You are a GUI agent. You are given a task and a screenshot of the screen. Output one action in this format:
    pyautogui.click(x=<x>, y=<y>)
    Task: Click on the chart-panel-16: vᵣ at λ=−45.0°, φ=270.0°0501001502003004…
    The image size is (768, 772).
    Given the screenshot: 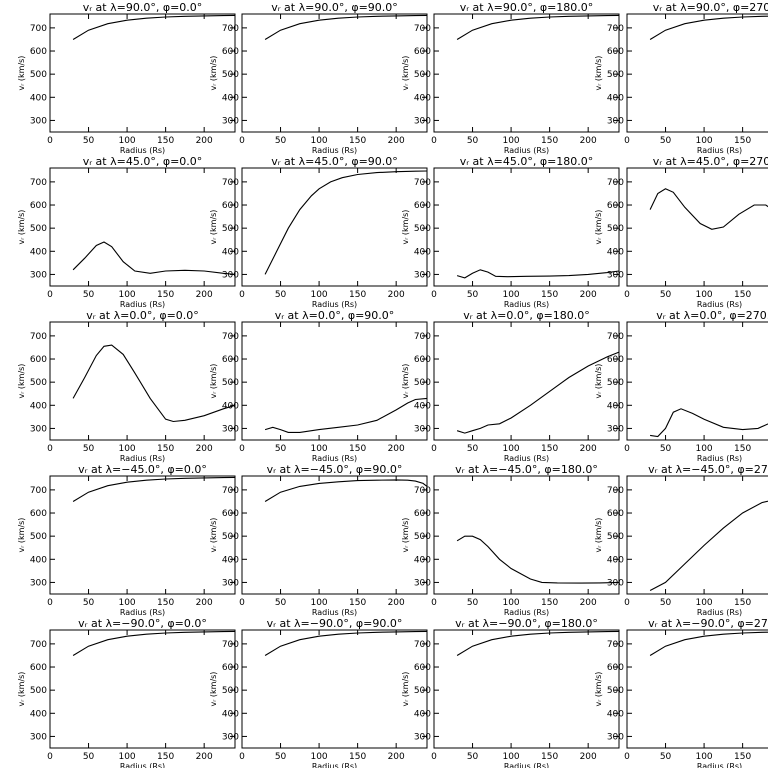 What is the action you would take?
    pyautogui.click(x=681, y=540)
    